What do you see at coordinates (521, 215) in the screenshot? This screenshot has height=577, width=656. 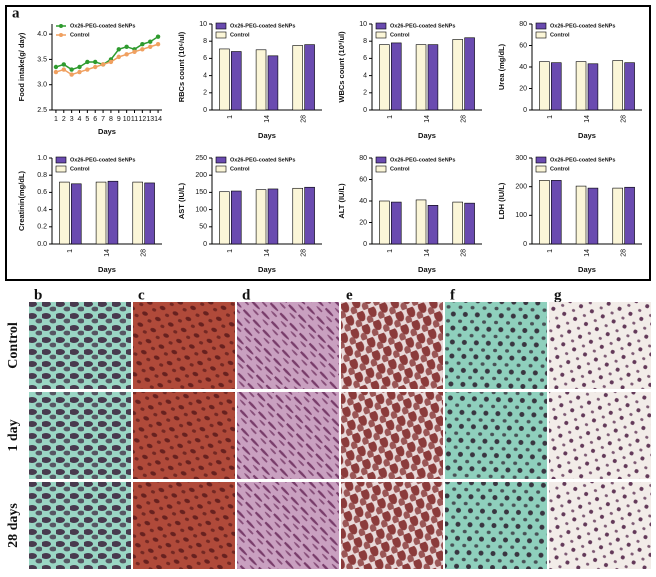 I see `y-tick-label: 100` at bounding box center [521, 215].